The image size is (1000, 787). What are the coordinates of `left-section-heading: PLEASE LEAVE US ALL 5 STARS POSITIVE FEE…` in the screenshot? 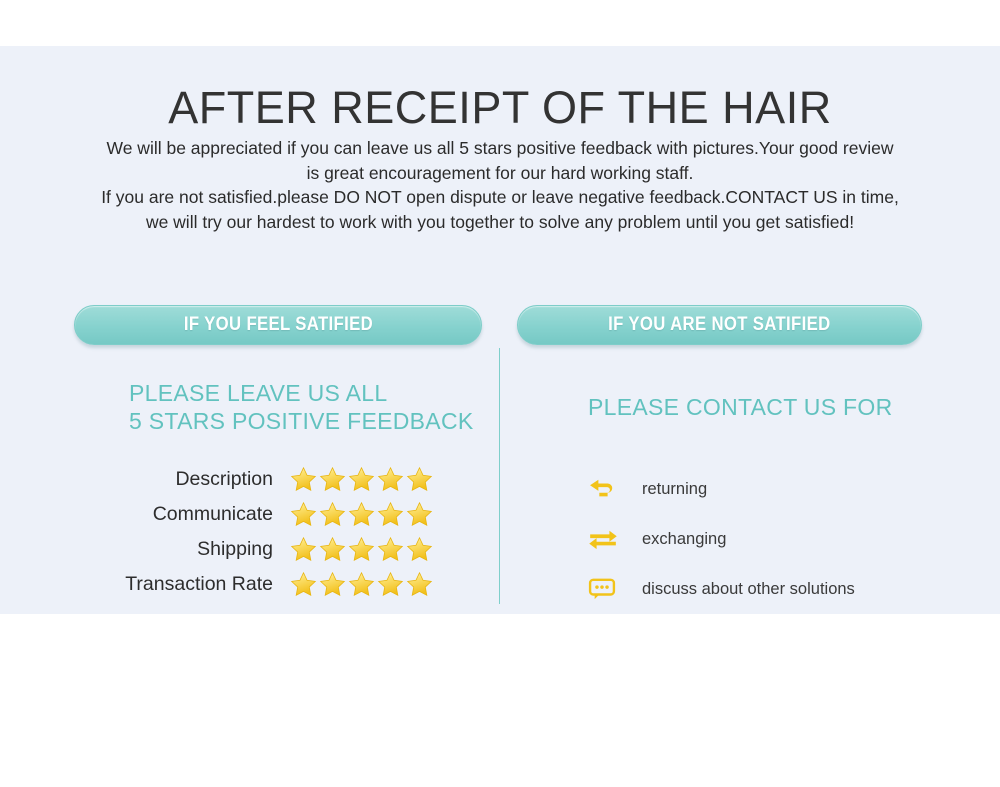 It's located at (301, 407).